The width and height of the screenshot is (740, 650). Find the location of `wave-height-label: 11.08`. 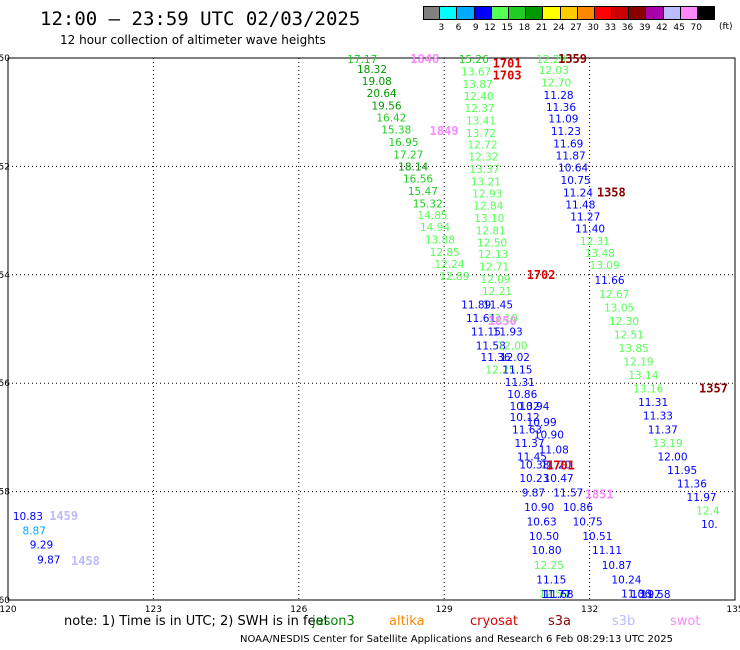

wave-height-label: 11.08 is located at coordinates (554, 450).